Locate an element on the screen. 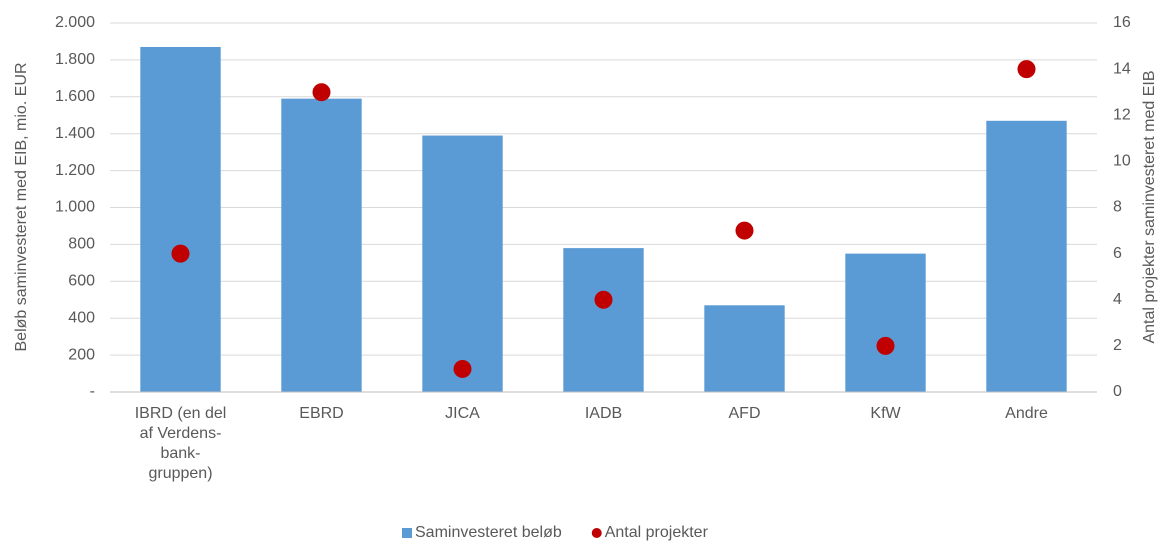 The image size is (1166, 545). y-tick-label: - is located at coordinates (92, 391).